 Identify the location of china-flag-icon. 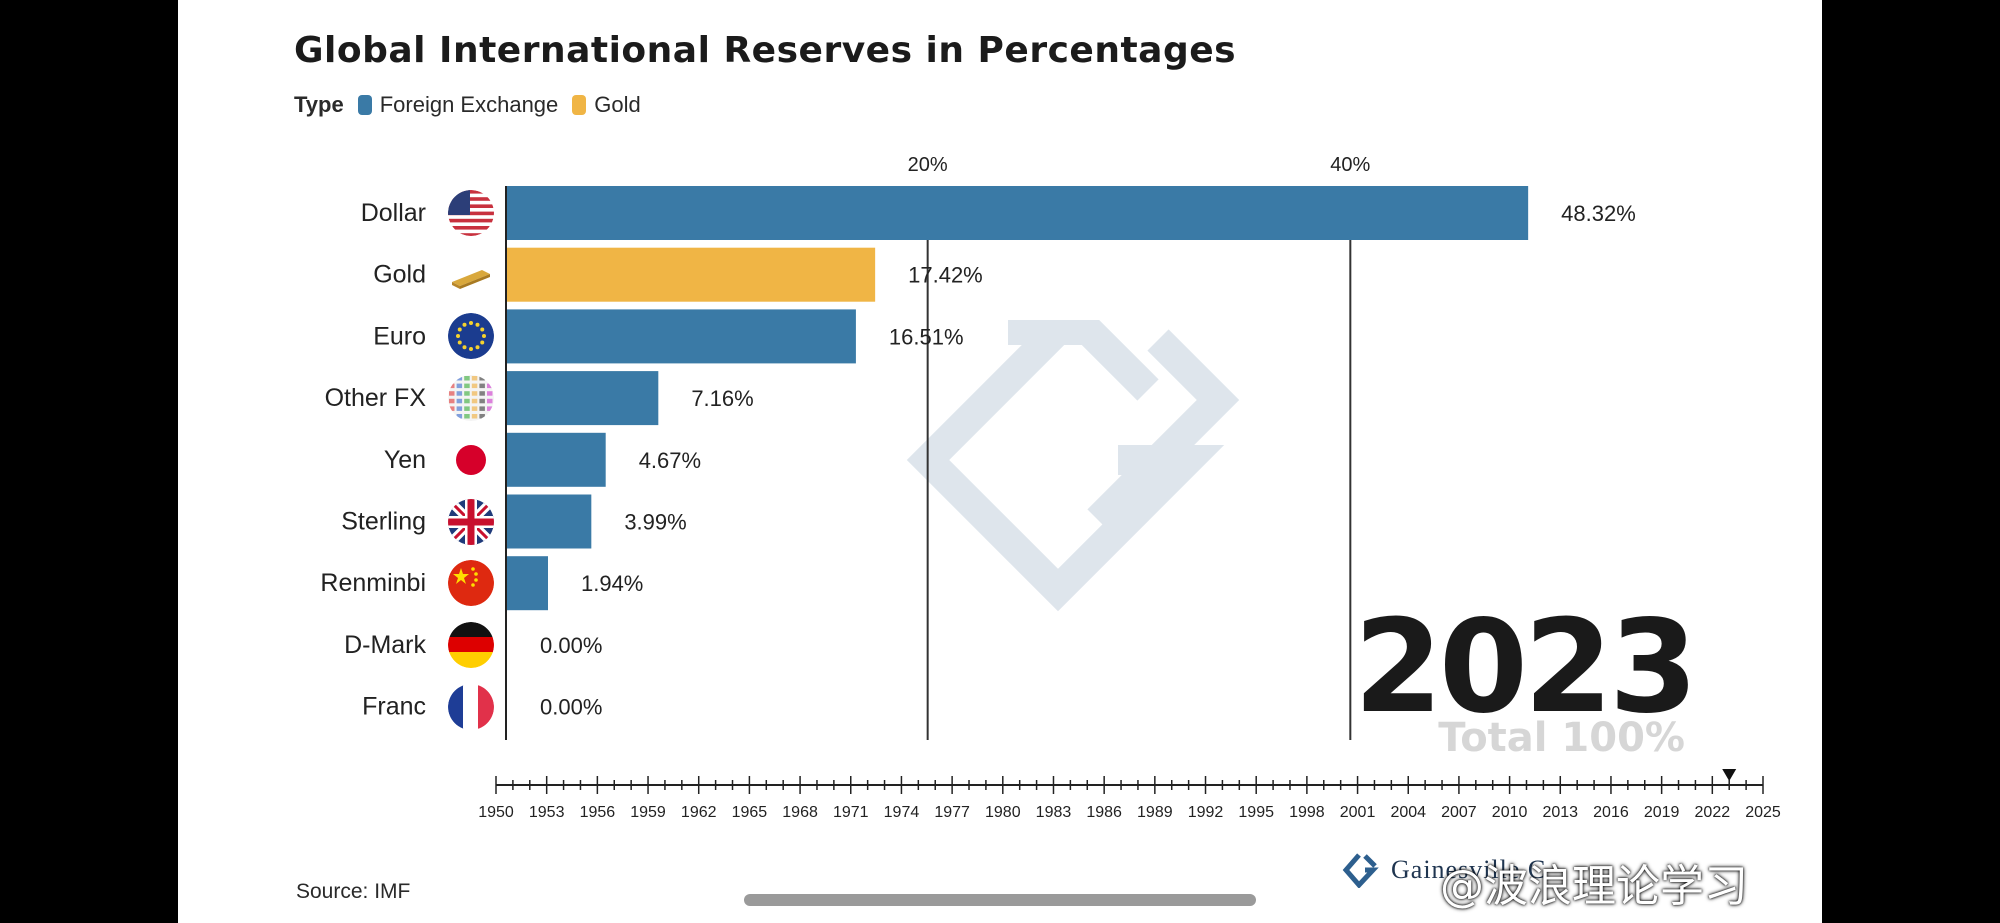
(471, 583).